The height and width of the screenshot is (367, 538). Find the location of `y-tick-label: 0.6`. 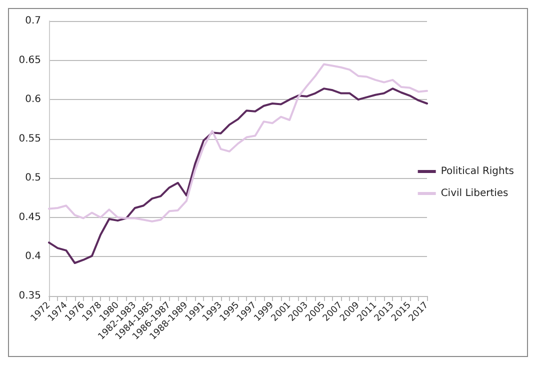

y-tick-label: 0.6 is located at coordinates (33, 100).